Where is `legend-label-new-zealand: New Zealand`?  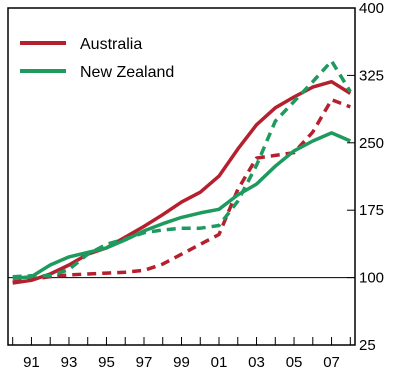
legend-label-new-zealand: New Zealand is located at coordinates (127, 72).